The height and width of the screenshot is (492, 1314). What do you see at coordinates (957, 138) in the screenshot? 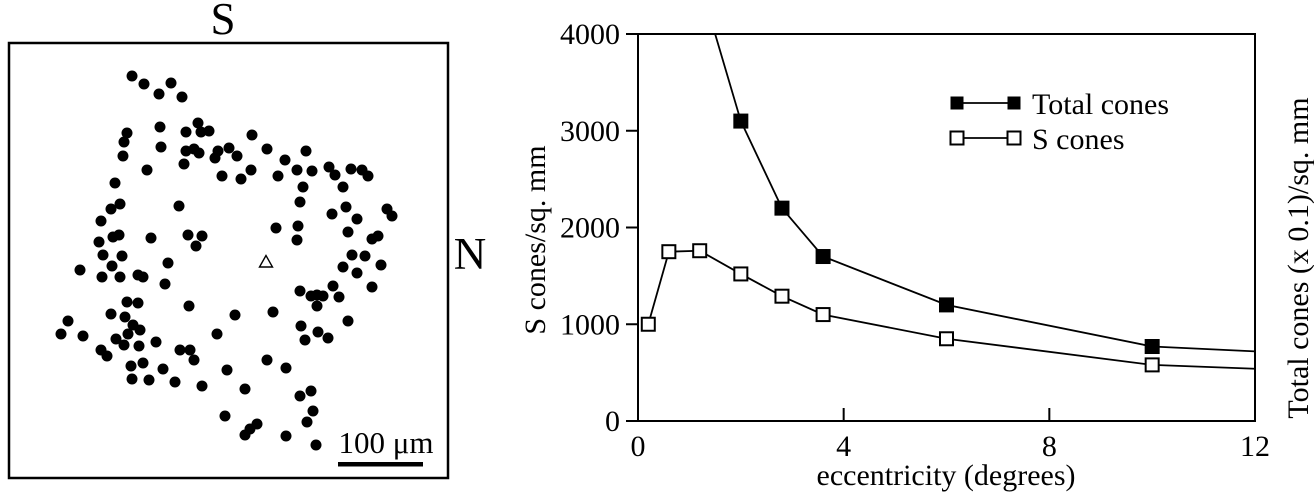
I see `legend-marker-scones-left-icon` at bounding box center [957, 138].